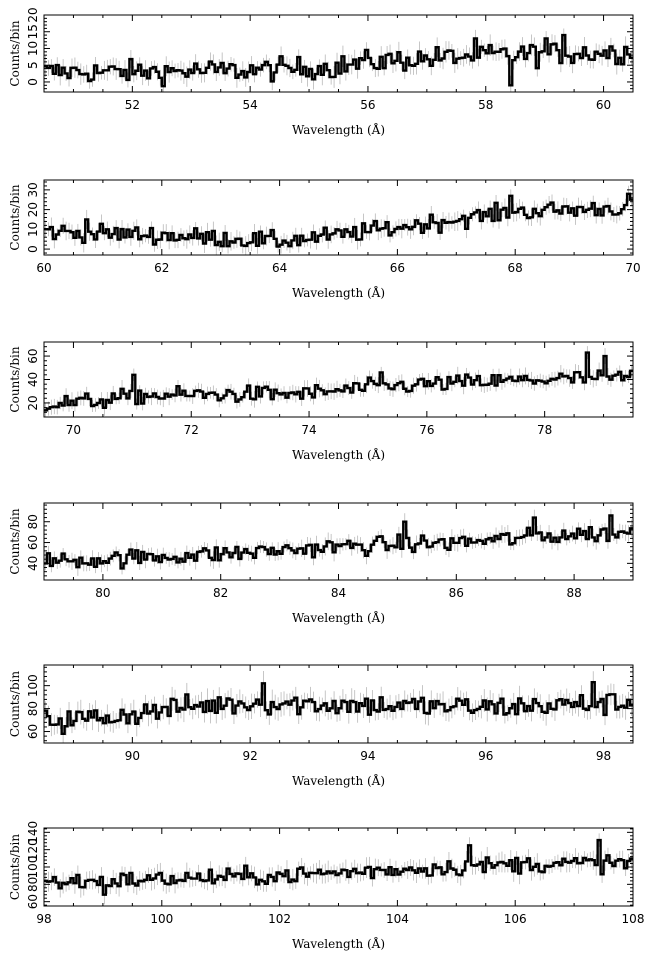 The height and width of the screenshot is (958, 652). Describe the element at coordinates (102, 593) in the screenshot. I see `x-tick-label: 80` at that location.